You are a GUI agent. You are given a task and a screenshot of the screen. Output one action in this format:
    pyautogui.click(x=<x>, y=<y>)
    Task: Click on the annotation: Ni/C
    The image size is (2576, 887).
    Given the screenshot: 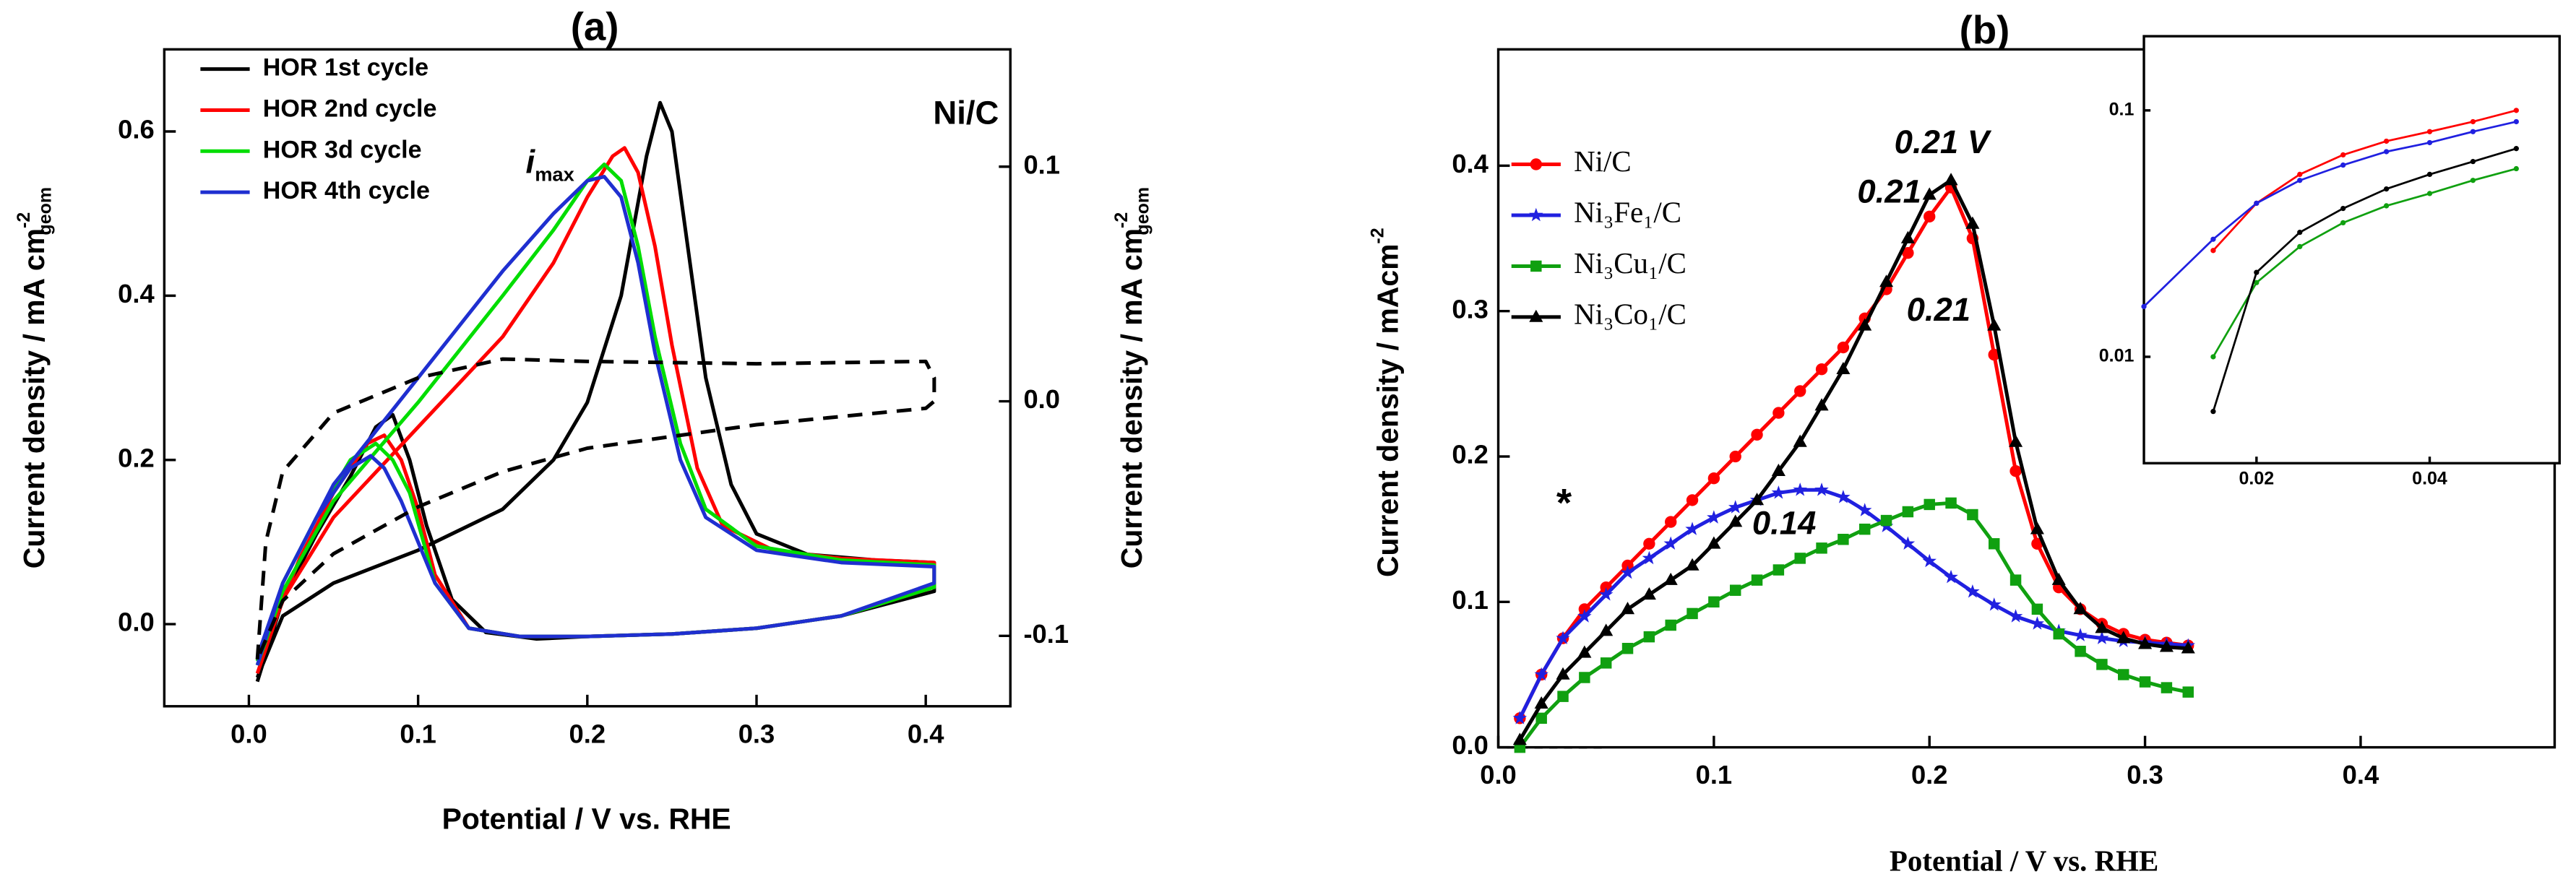 What is the action you would take?
    pyautogui.click(x=966, y=112)
    